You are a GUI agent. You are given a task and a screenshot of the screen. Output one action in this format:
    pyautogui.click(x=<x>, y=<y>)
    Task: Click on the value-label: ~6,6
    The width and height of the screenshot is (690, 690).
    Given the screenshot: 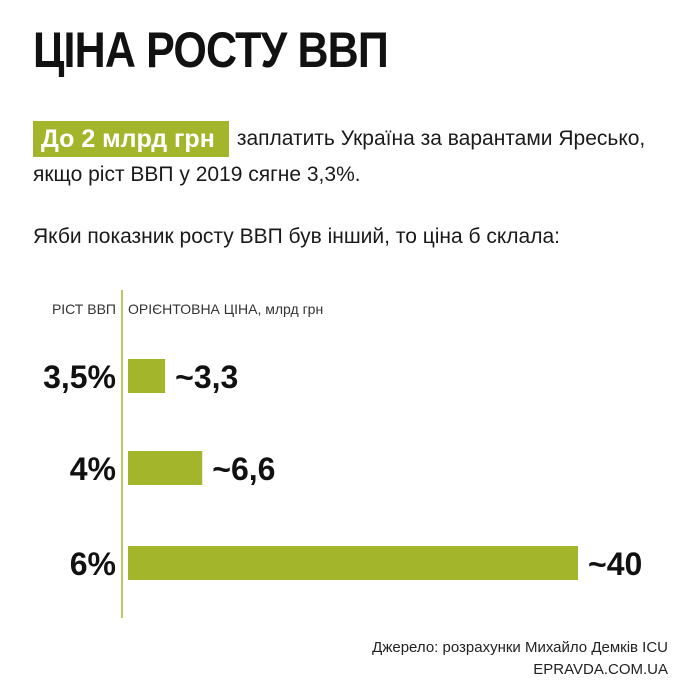 What is the action you would take?
    pyautogui.click(x=243, y=469)
    